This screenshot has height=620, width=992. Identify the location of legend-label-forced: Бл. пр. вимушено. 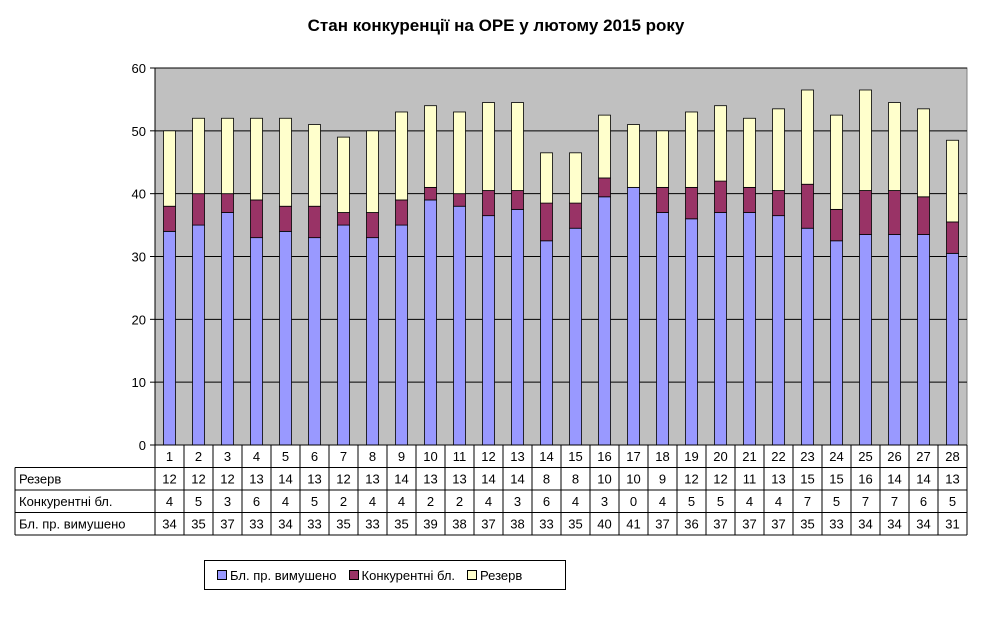
(283, 575).